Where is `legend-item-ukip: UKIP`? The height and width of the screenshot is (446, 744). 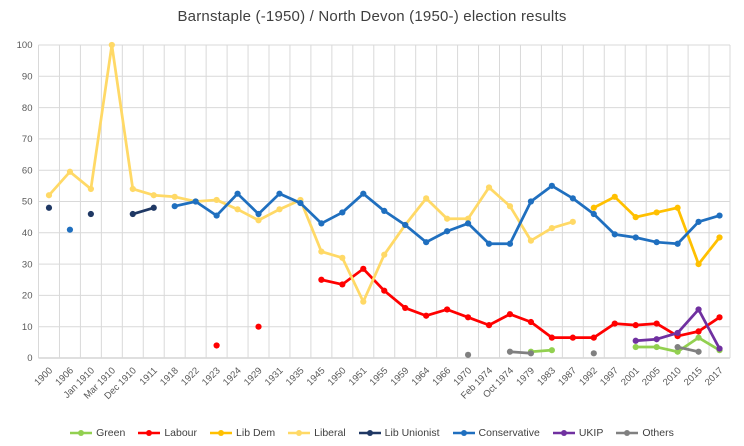 legend-item-ukip: UKIP is located at coordinates (578, 433).